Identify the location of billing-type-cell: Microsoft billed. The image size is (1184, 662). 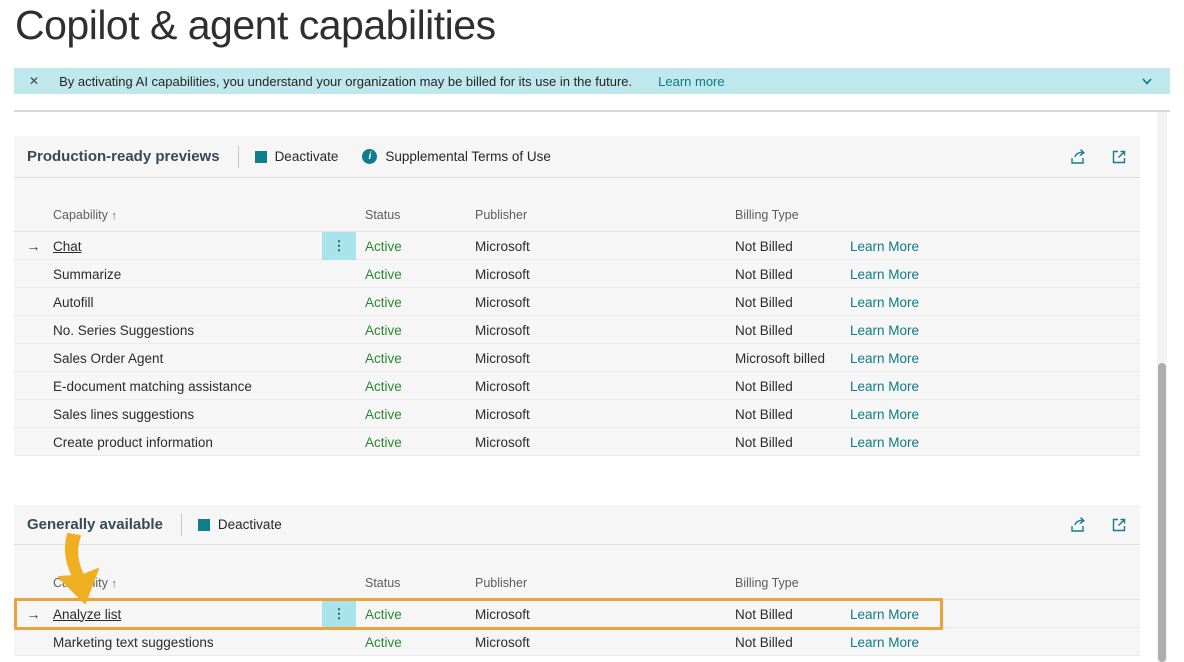
(780, 358).